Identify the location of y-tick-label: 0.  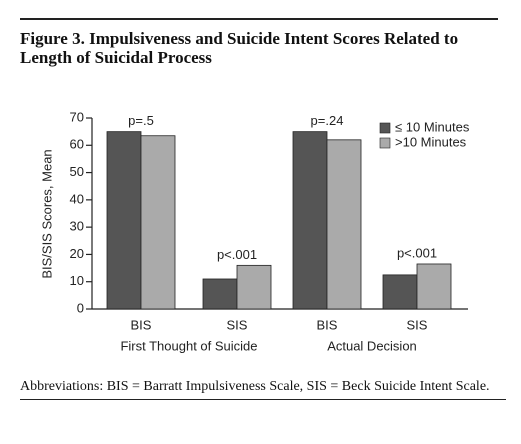
(80, 307).